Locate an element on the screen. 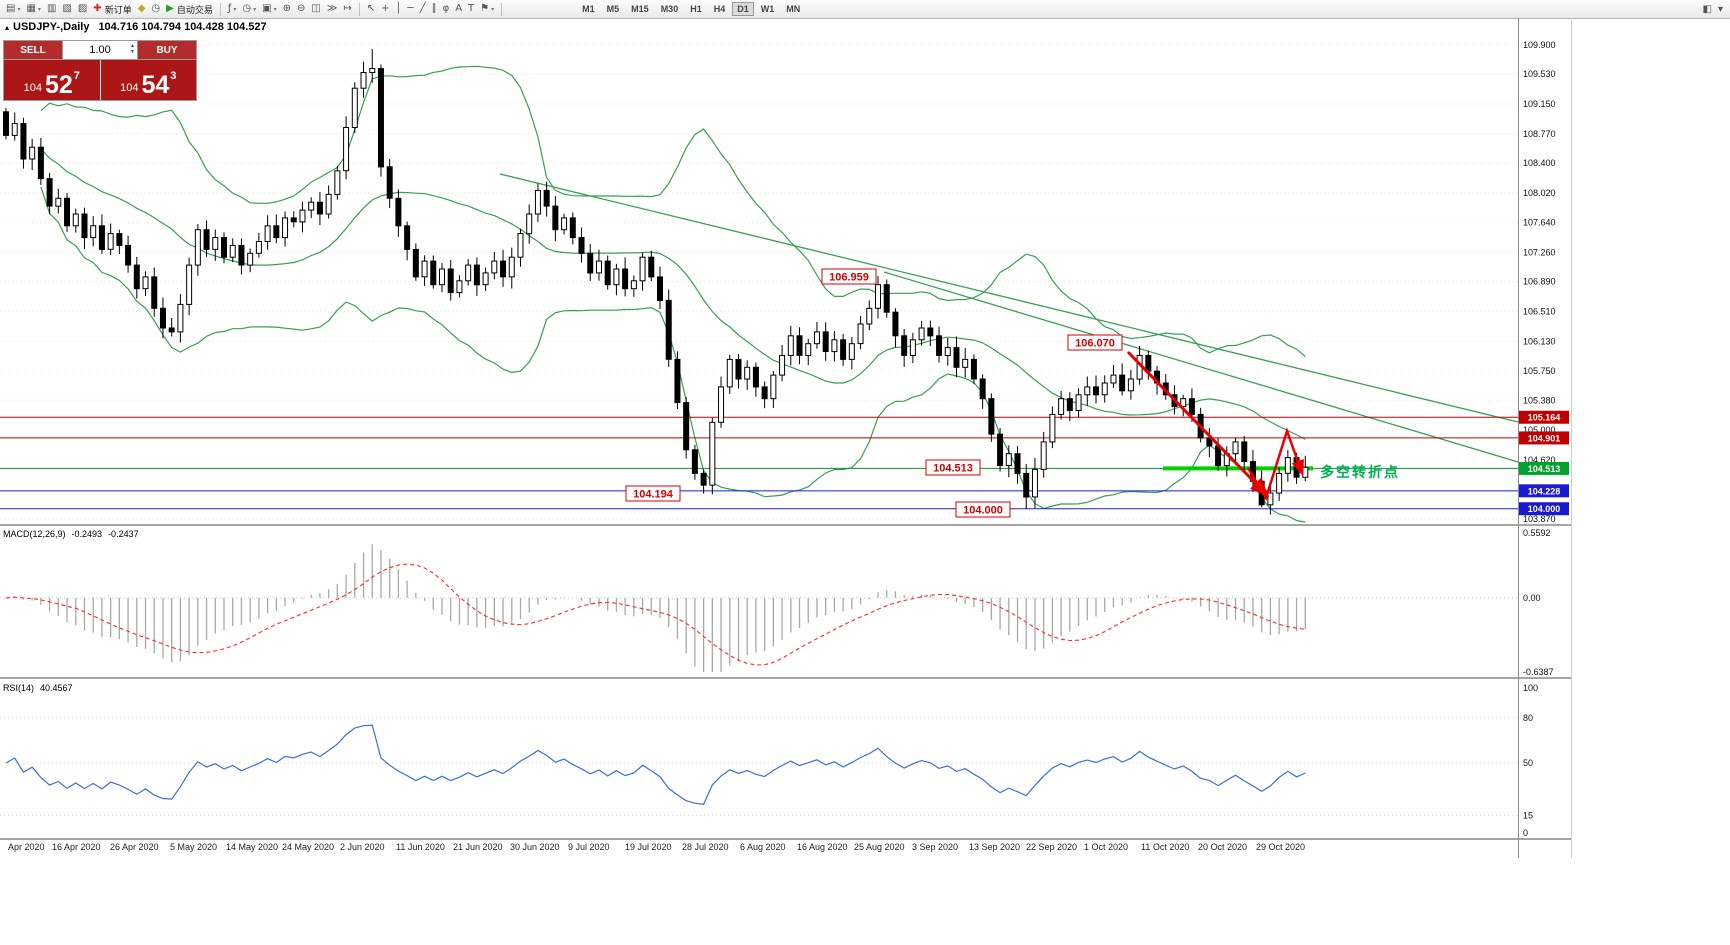 This screenshot has width=1730, height=945. tile-windows-icon: ◫ is located at coordinates (316, 8).